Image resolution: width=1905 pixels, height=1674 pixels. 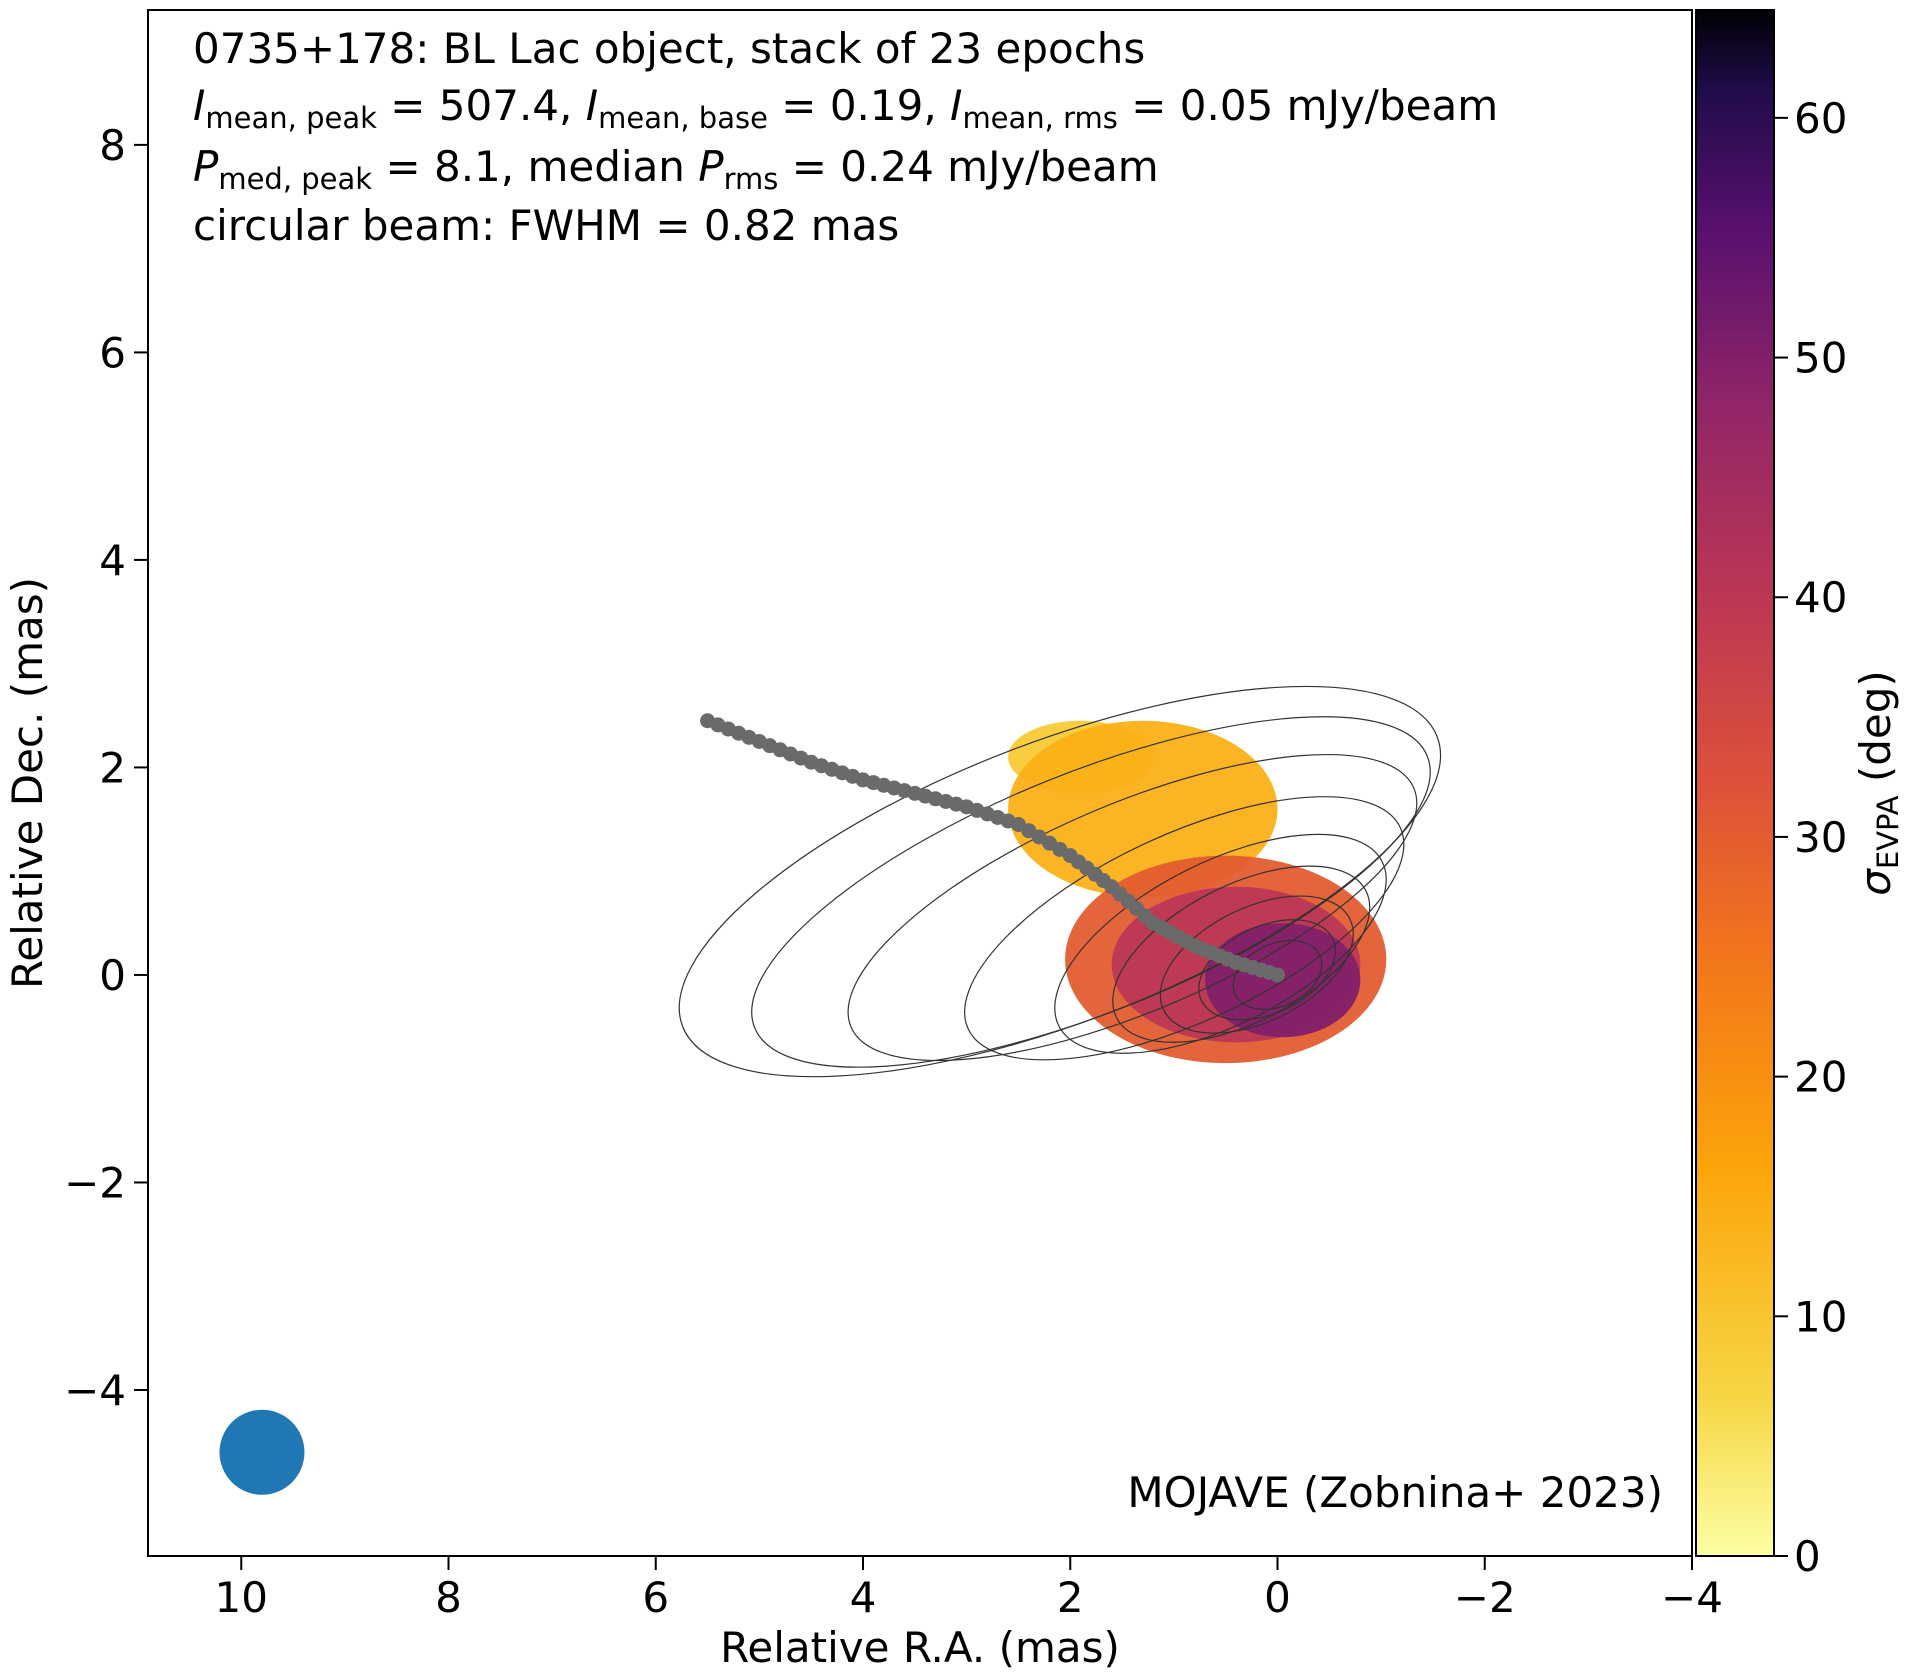 I want to click on x-tick-label: −2, so click(x=1485, y=1597).